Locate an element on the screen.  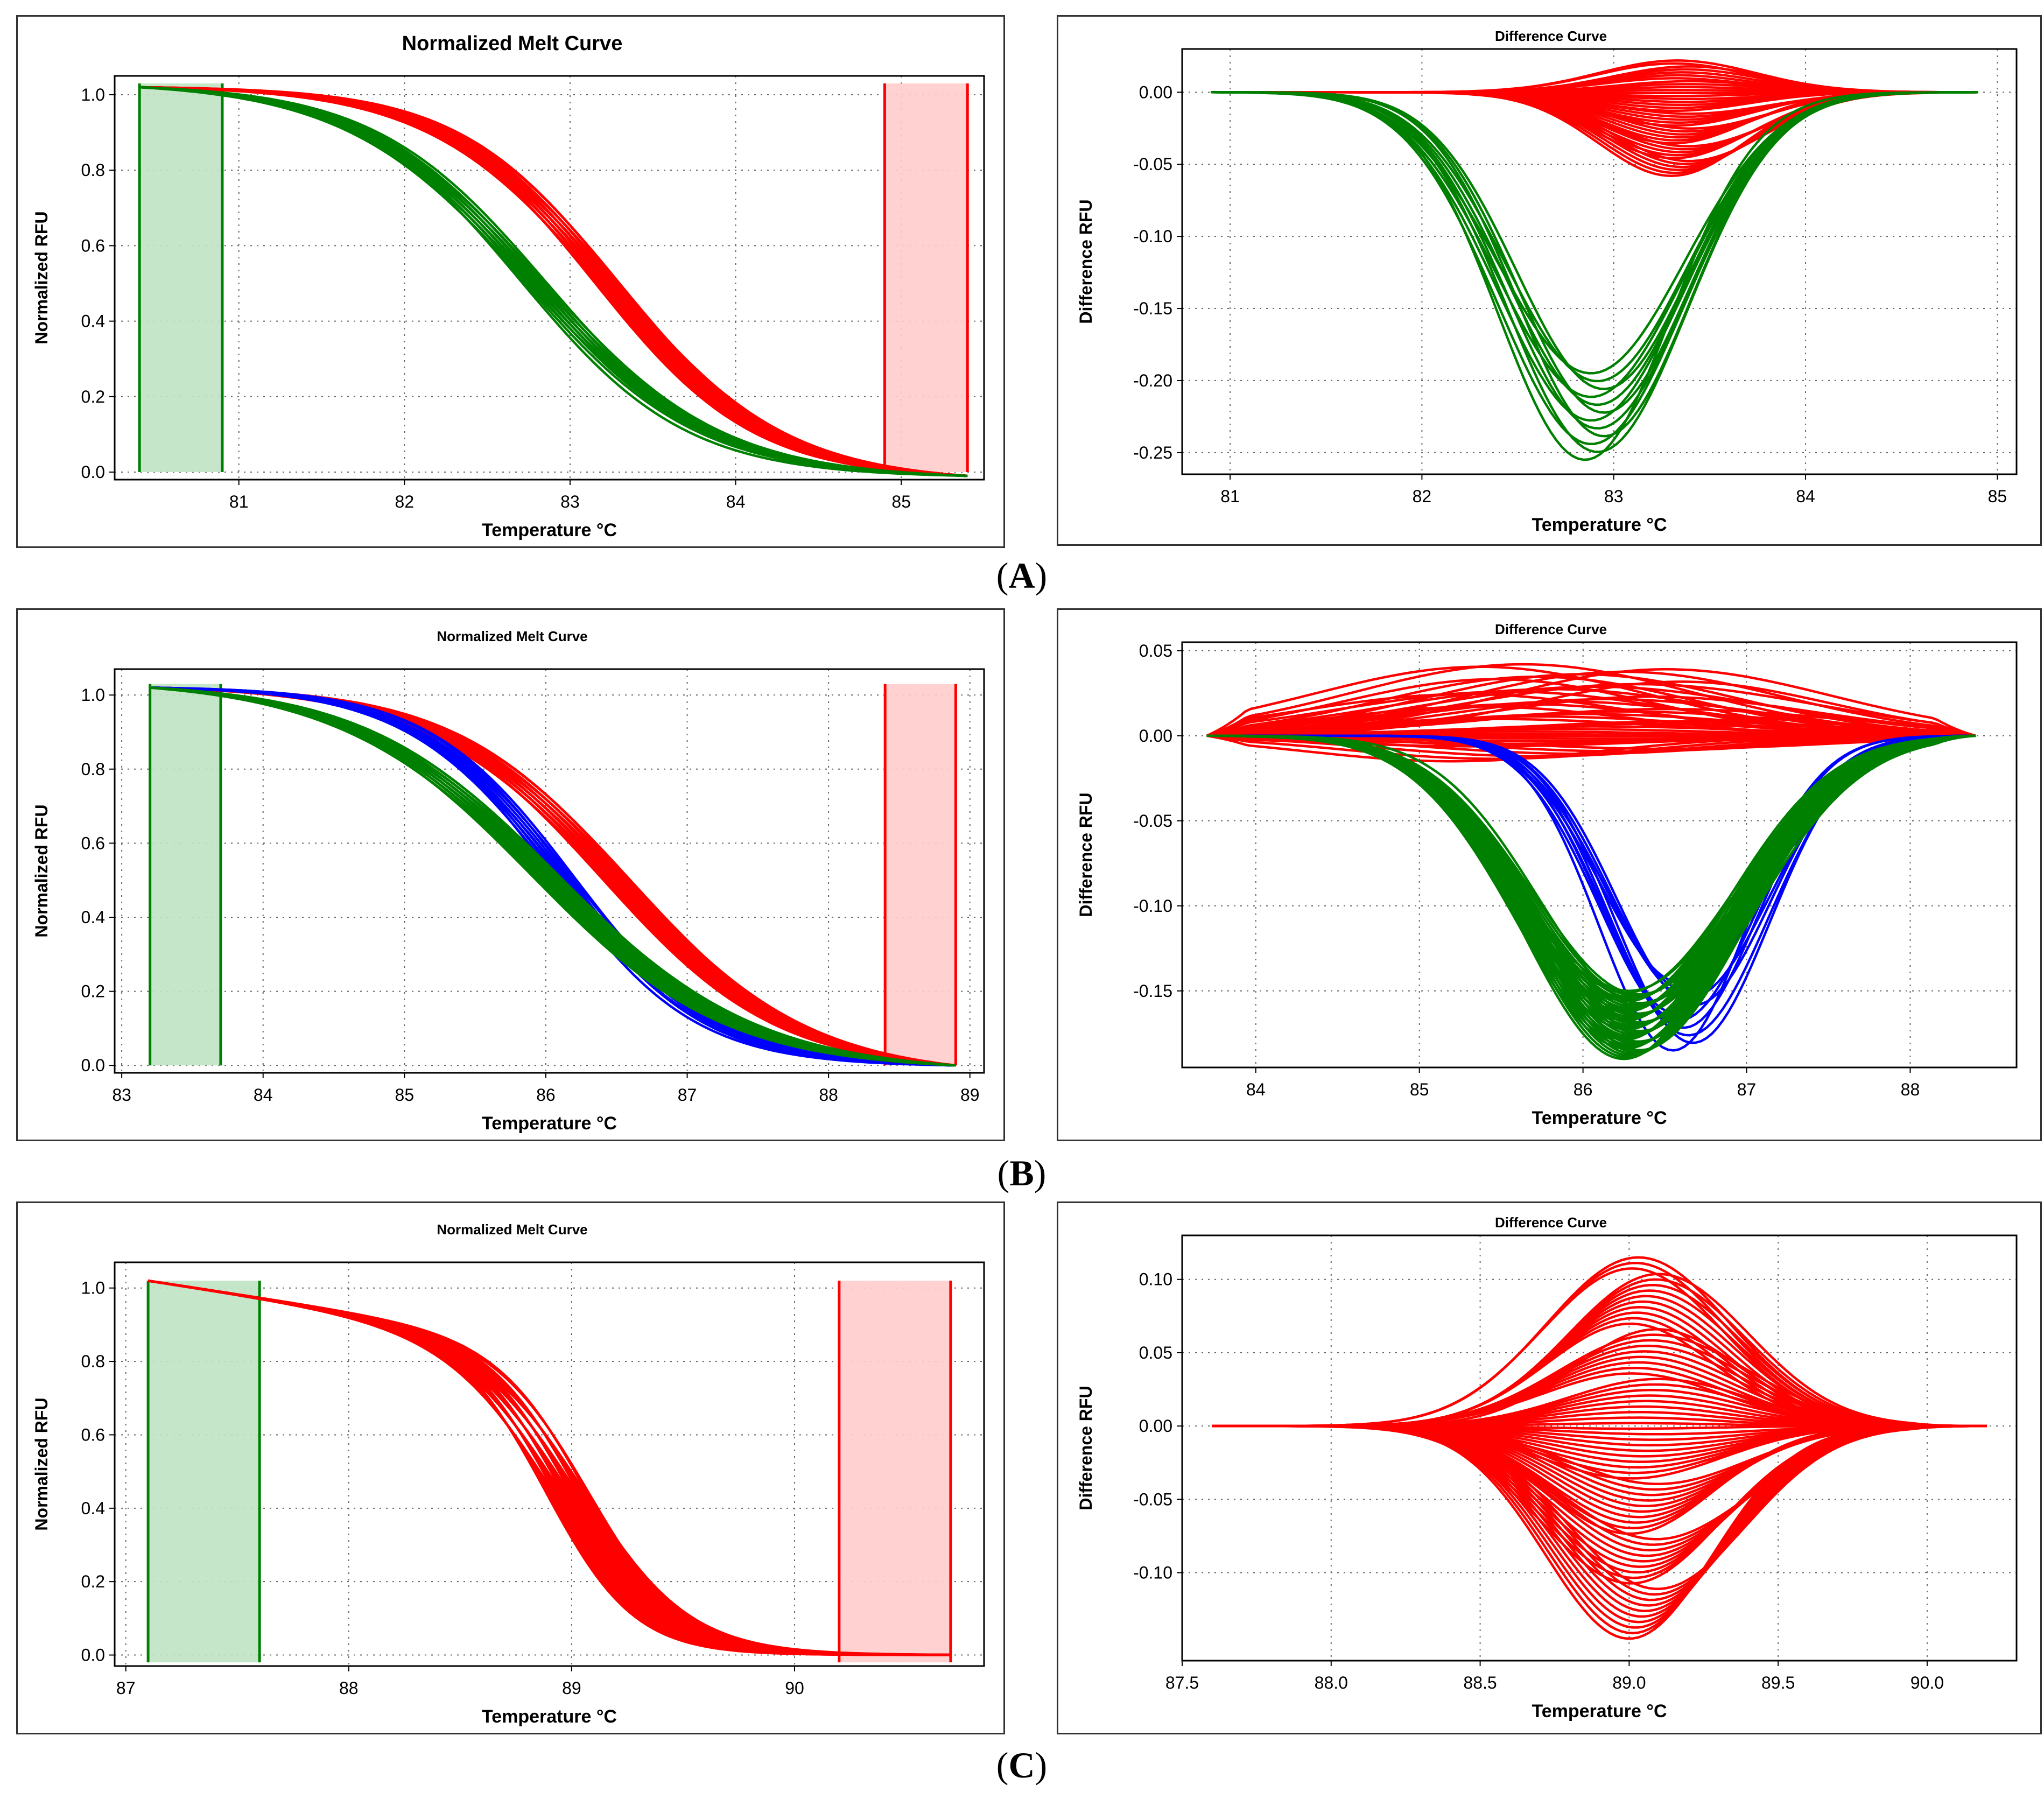
x-tick-label: 89 is located at coordinates (571, 1688).